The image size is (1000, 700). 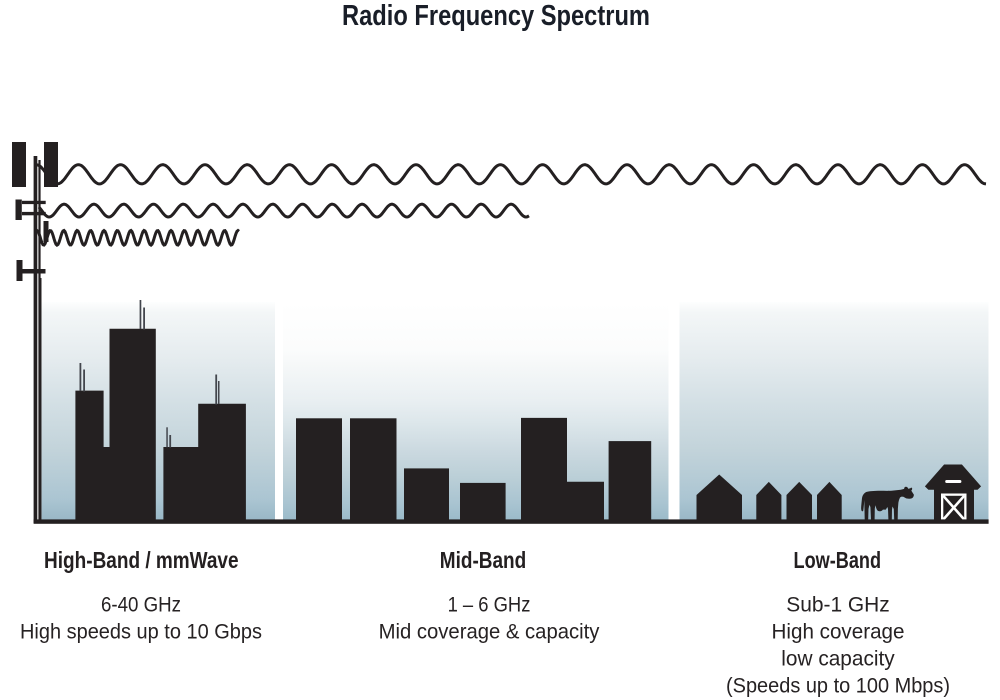 I want to click on svg-text: Radio Frequency Spectrum, so click(x=496, y=16).